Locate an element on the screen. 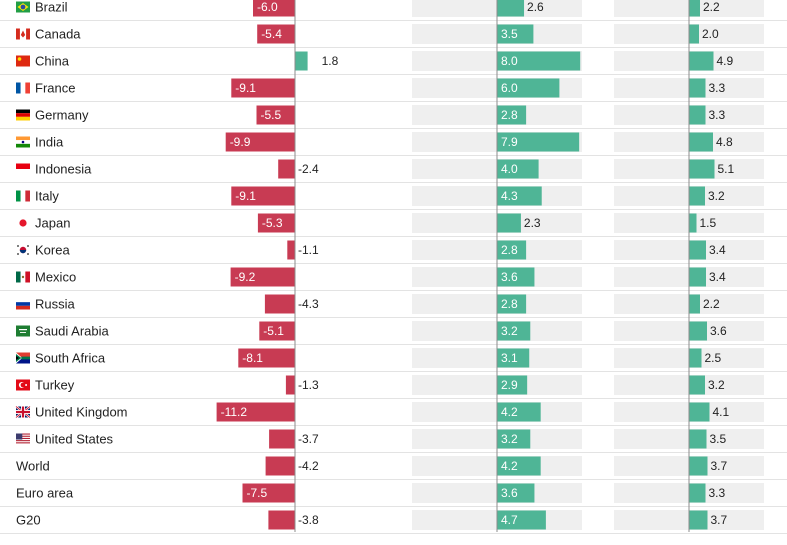  data-label: -5.1 is located at coordinates (273, 331).